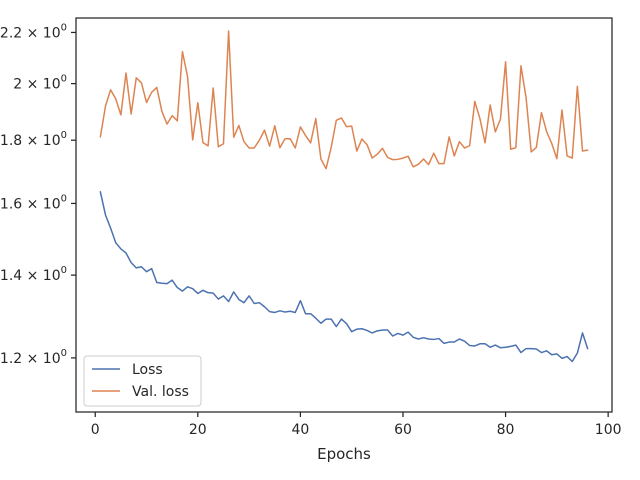  Describe the element at coordinates (198, 430) in the screenshot. I see `x-tick-label: 20` at that location.